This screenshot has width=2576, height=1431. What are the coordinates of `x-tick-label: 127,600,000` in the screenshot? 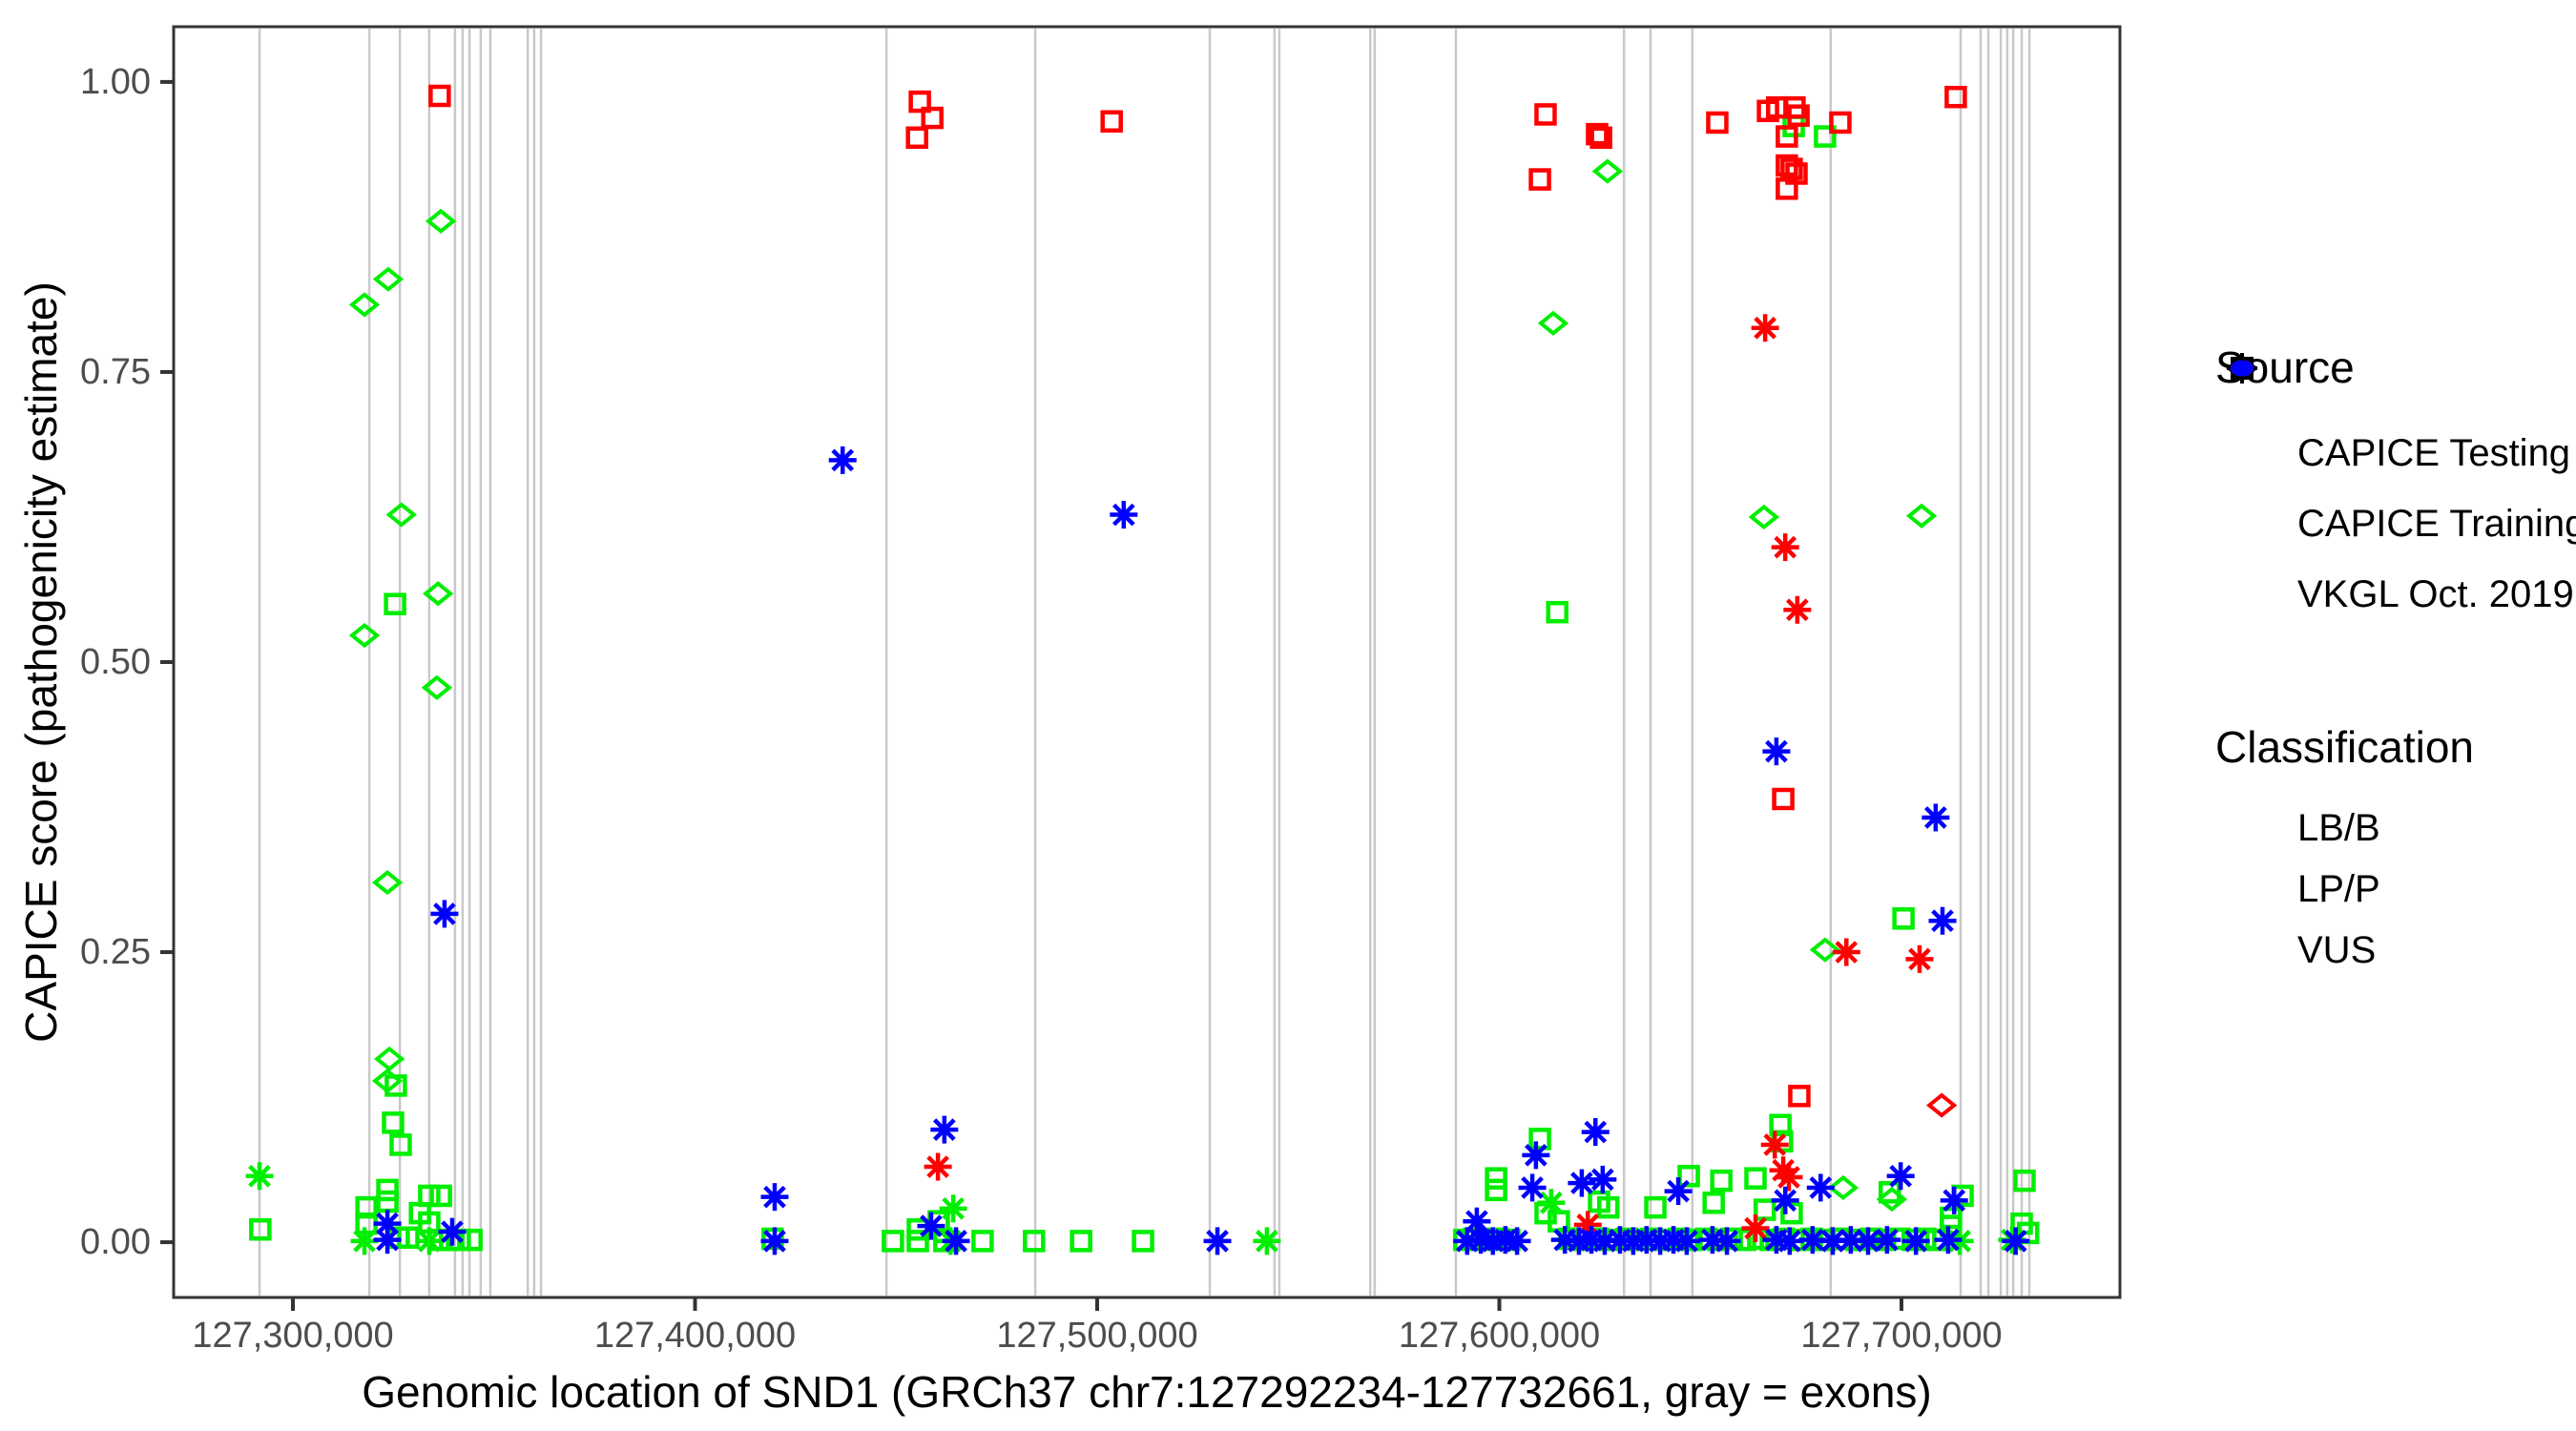 It's located at (1499, 1336).